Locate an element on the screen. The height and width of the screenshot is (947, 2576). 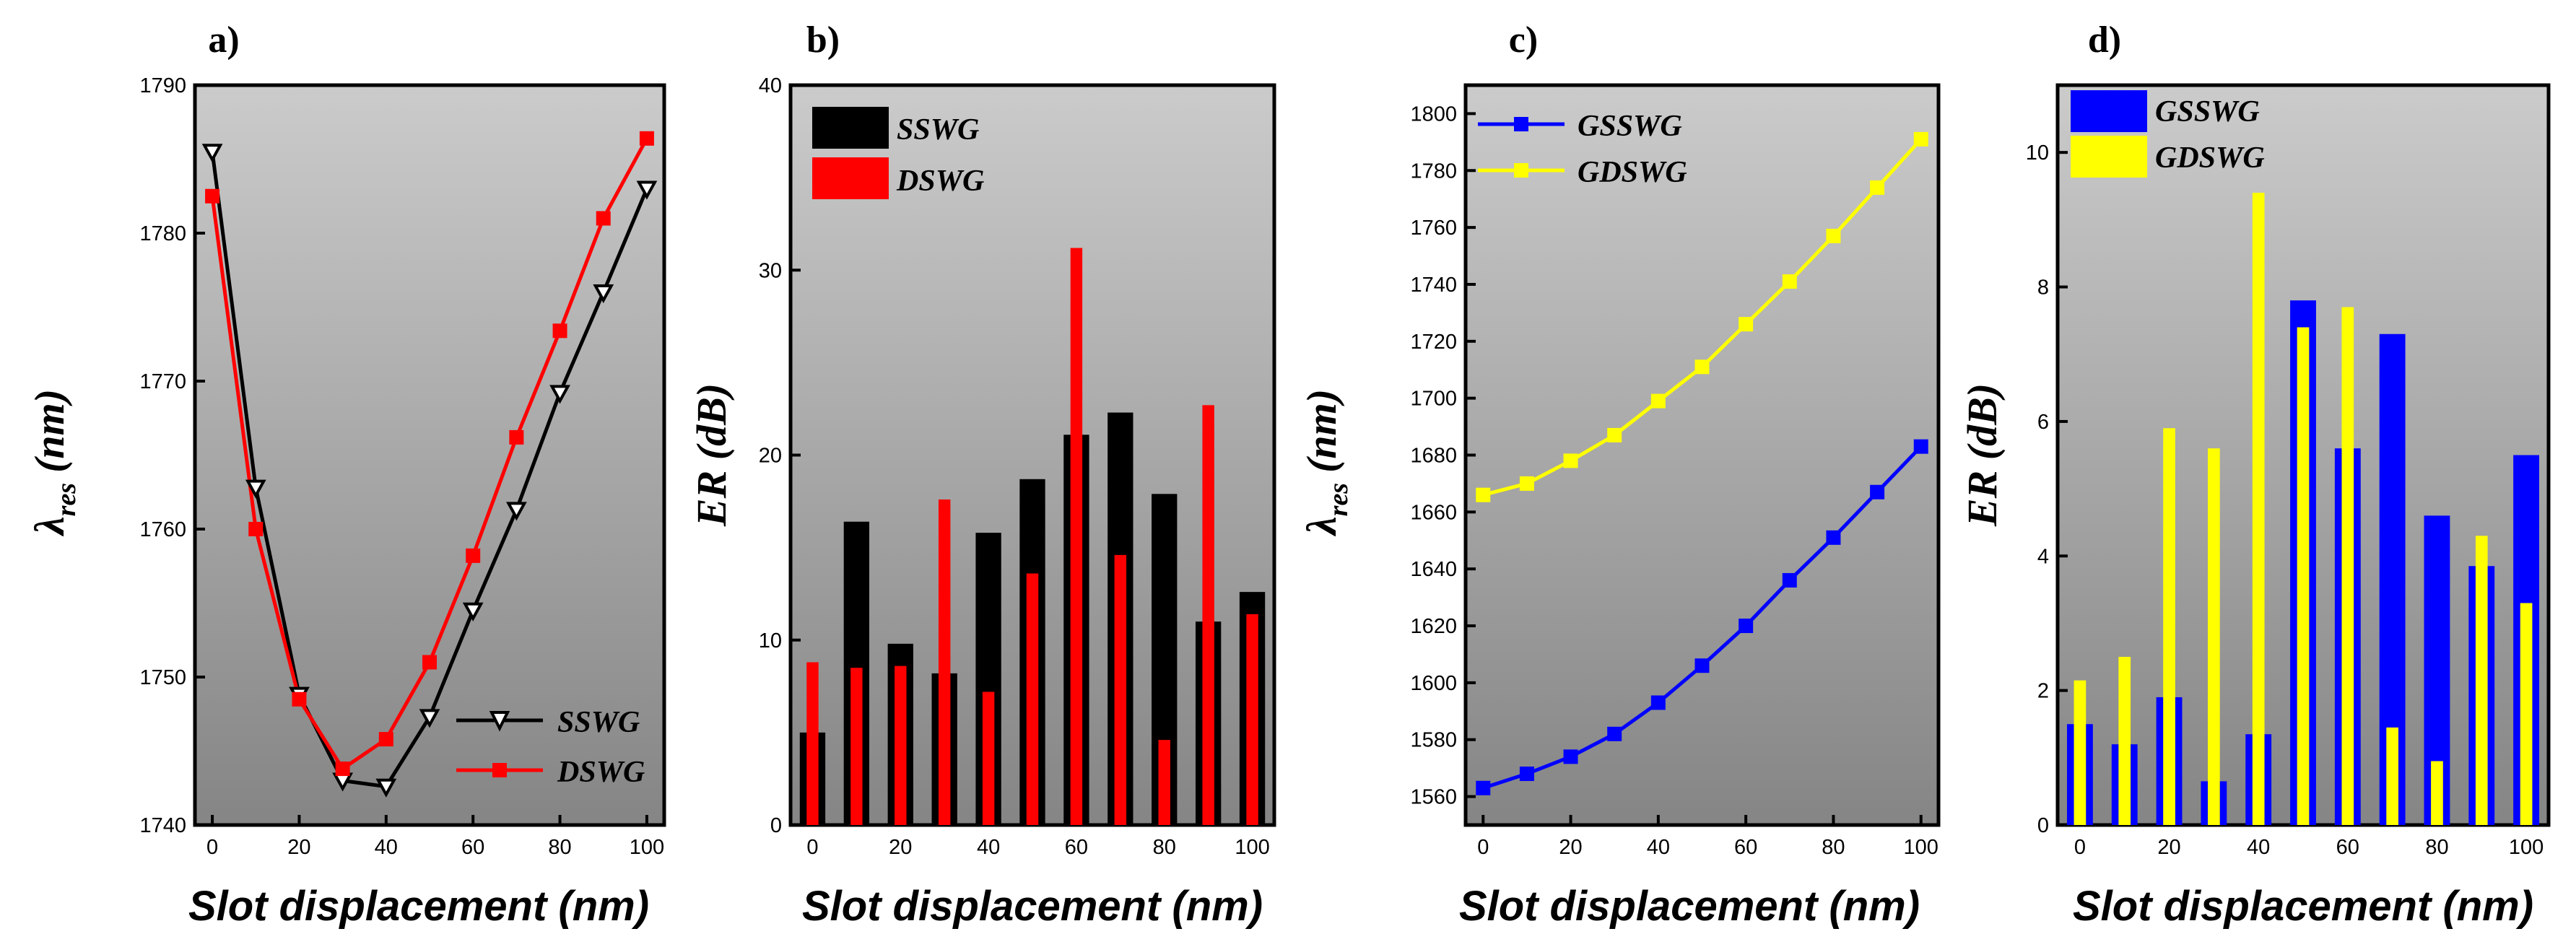
ytick-label-c-10: 1760 is located at coordinates (1433, 228).